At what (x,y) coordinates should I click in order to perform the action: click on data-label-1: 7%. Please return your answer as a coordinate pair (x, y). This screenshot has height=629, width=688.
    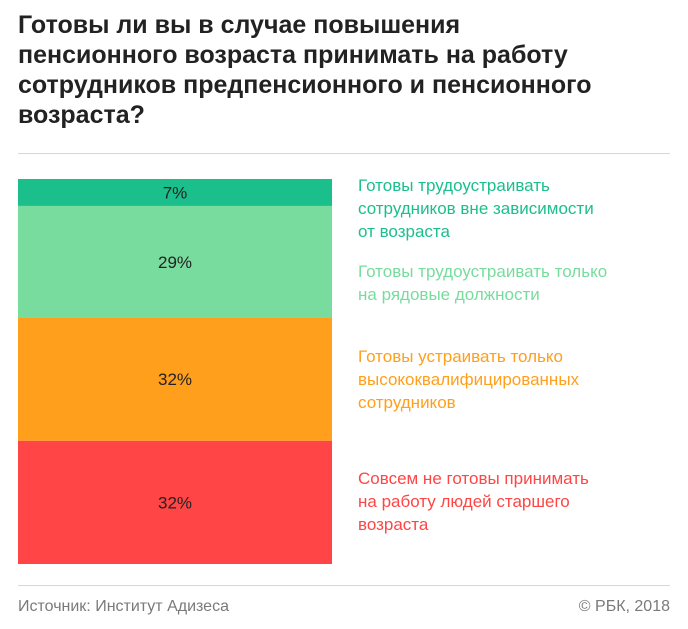
    Looking at the image, I should click on (175, 192).